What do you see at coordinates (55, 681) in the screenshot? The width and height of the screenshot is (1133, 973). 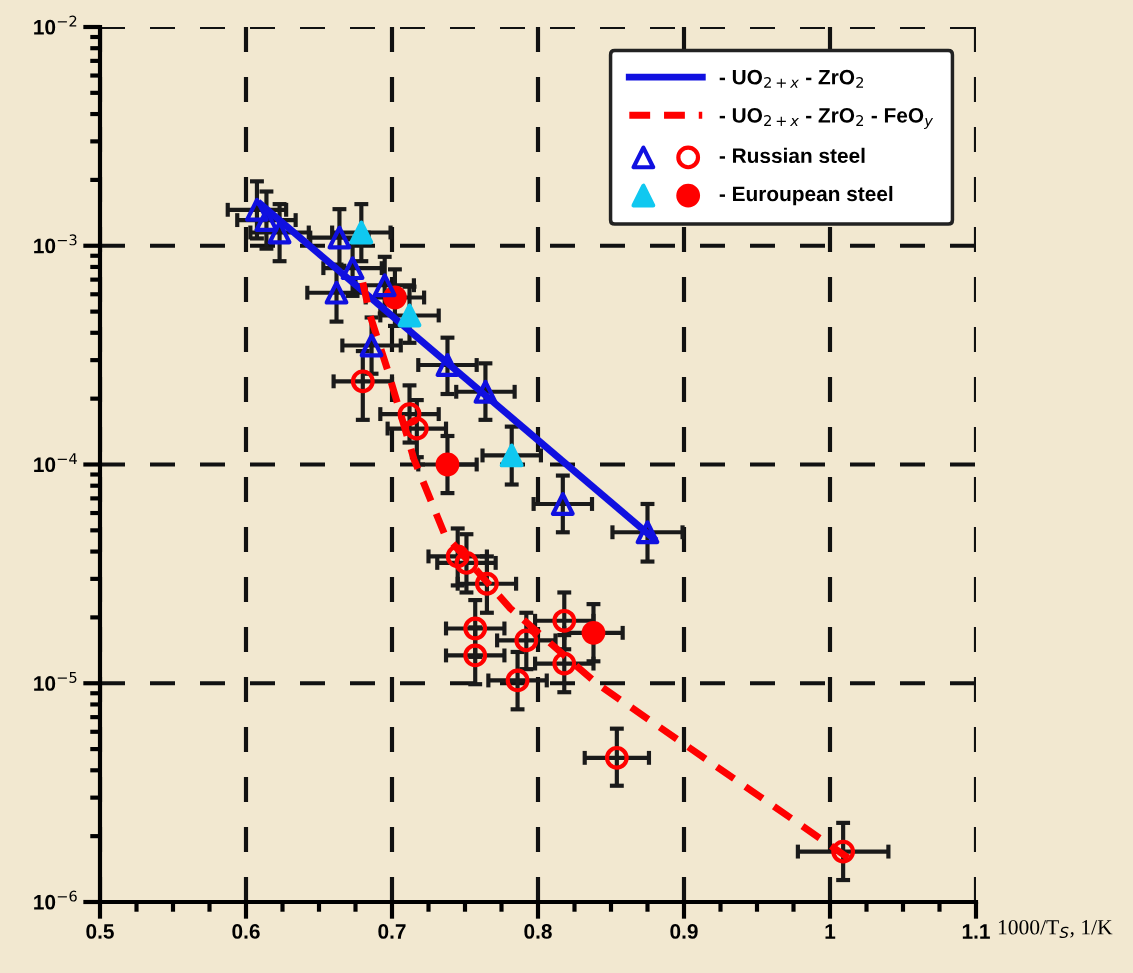 I see `y-tick-label: 10$^{−5}$` at bounding box center [55, 681].